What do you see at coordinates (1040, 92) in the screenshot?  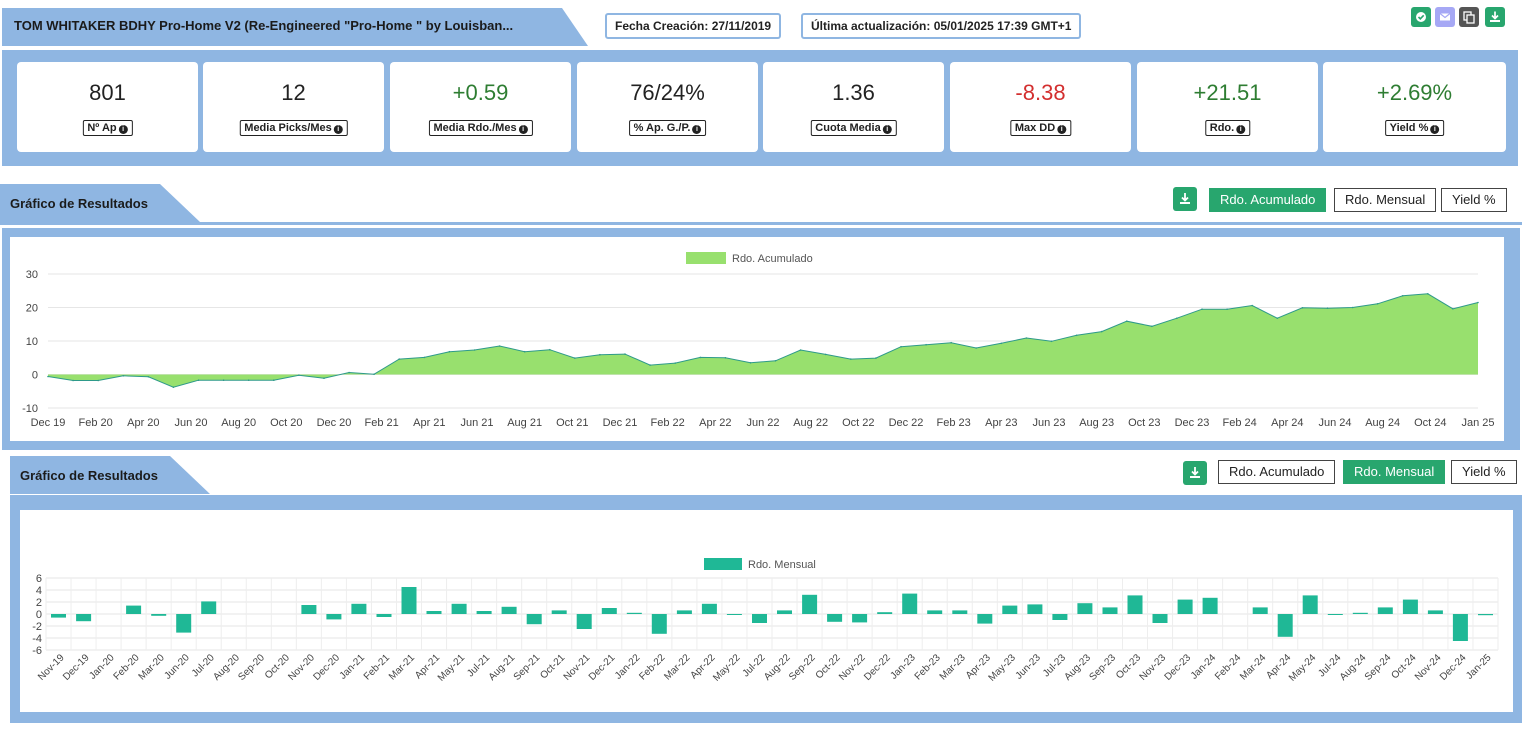 I see `stat-value: -8.38` at bounding box center [1040, 92].